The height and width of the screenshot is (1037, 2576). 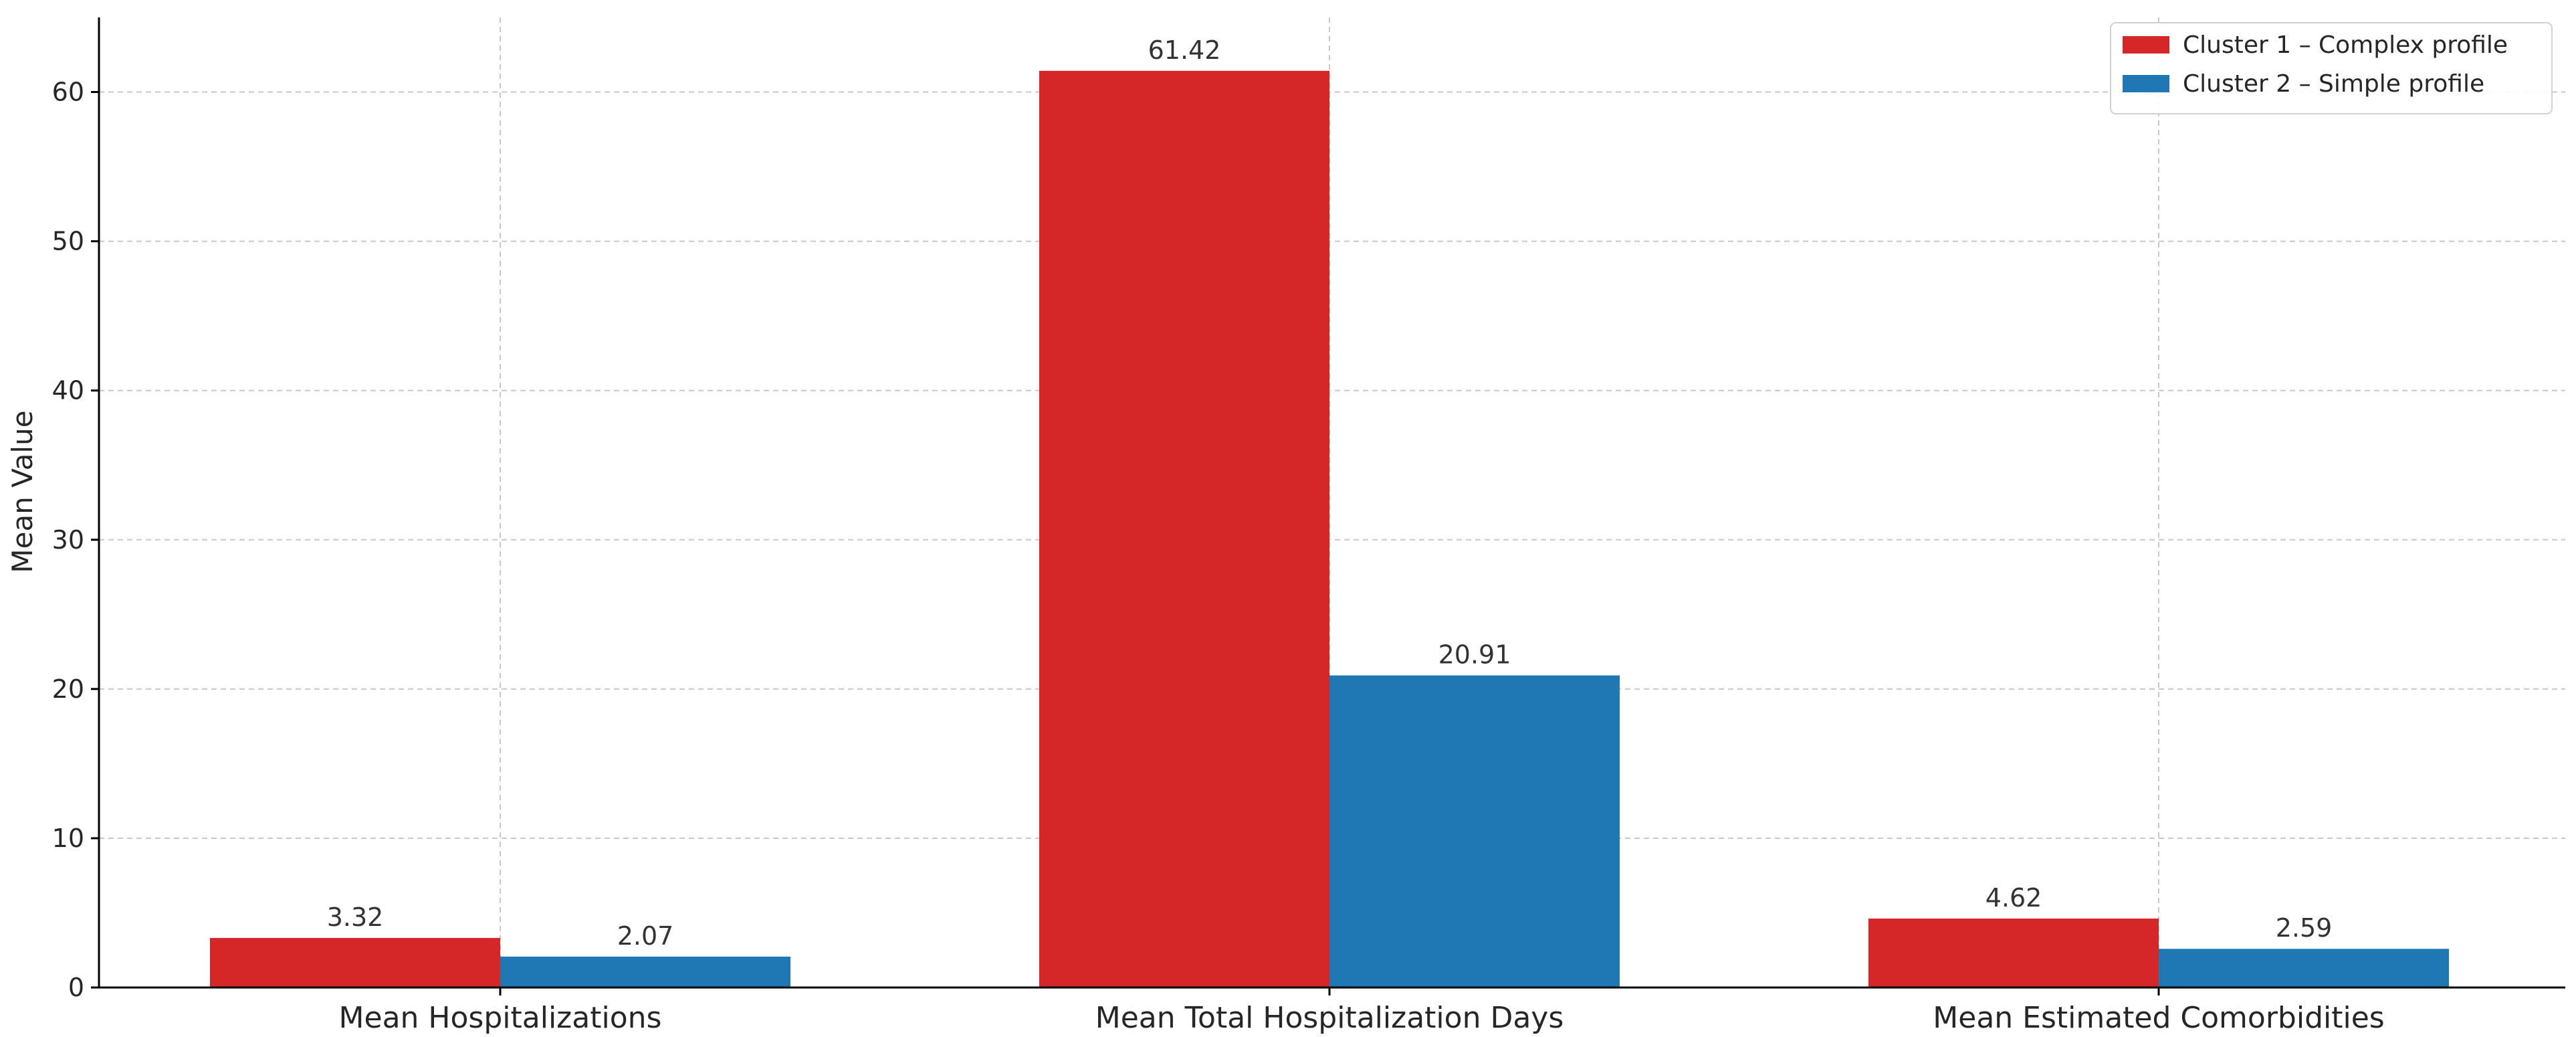 What do you see at coordinates (645, 936) in the screenshot?
I see `data-label-series-2-category-1: 2.07` at bounding box center [645, 936].